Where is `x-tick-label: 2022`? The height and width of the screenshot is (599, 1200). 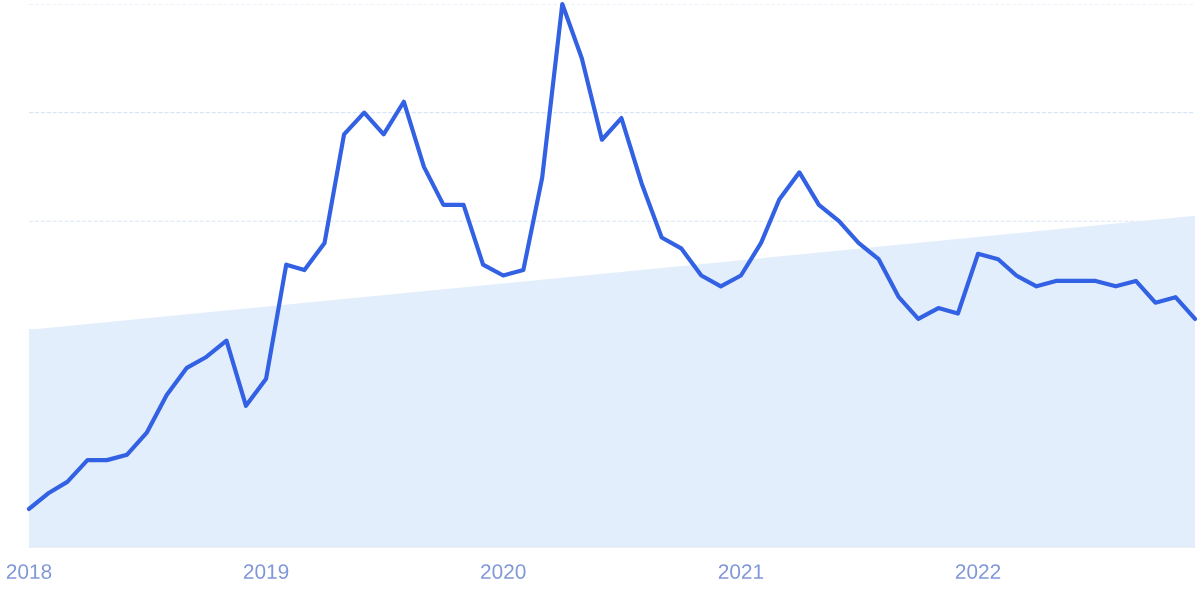
x-tick-label: 2022 is located at coordinates (978, 571).